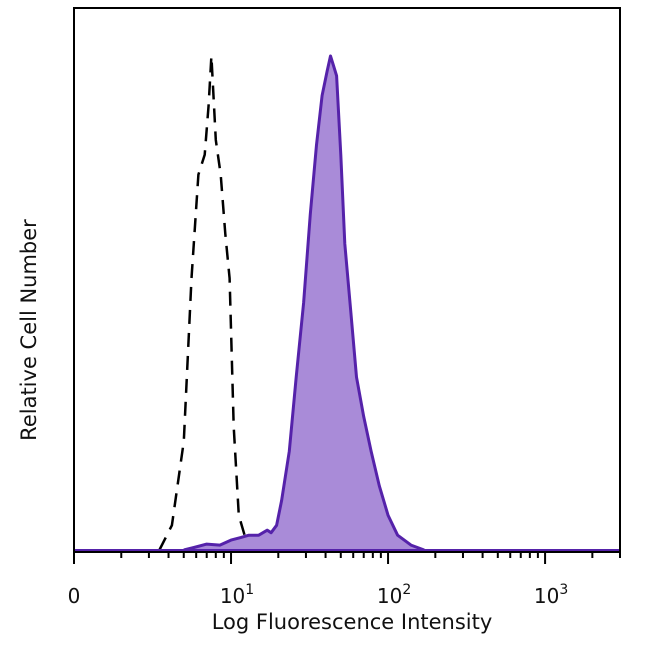 This screenshot has width=650, height=650. I want to click on x-axis-label: Log Fluorescence Intensity, so click(352, 622).